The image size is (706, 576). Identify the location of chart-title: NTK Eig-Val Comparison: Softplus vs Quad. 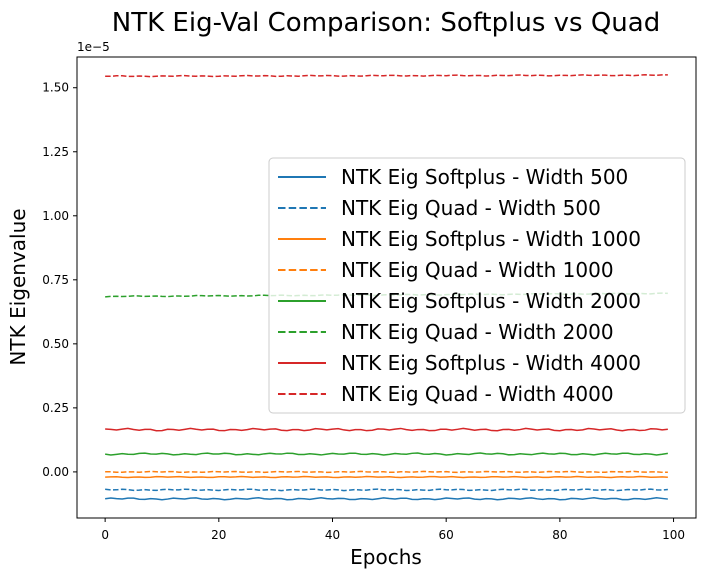
(386, 23).